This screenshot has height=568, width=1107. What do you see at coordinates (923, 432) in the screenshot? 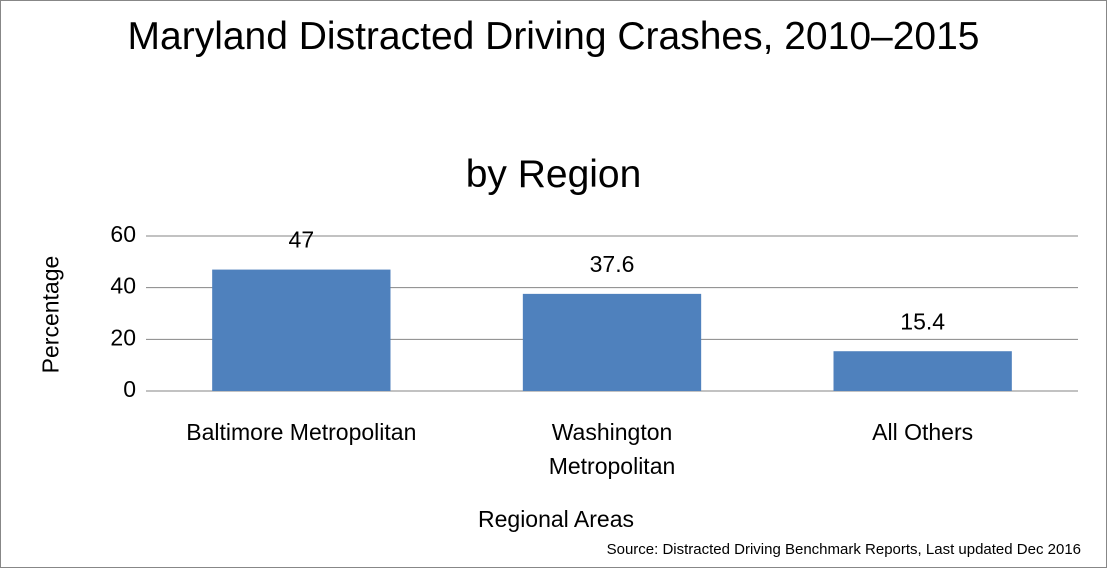
I see `x-tick-label: All Others` at bounding box center [923, 432].